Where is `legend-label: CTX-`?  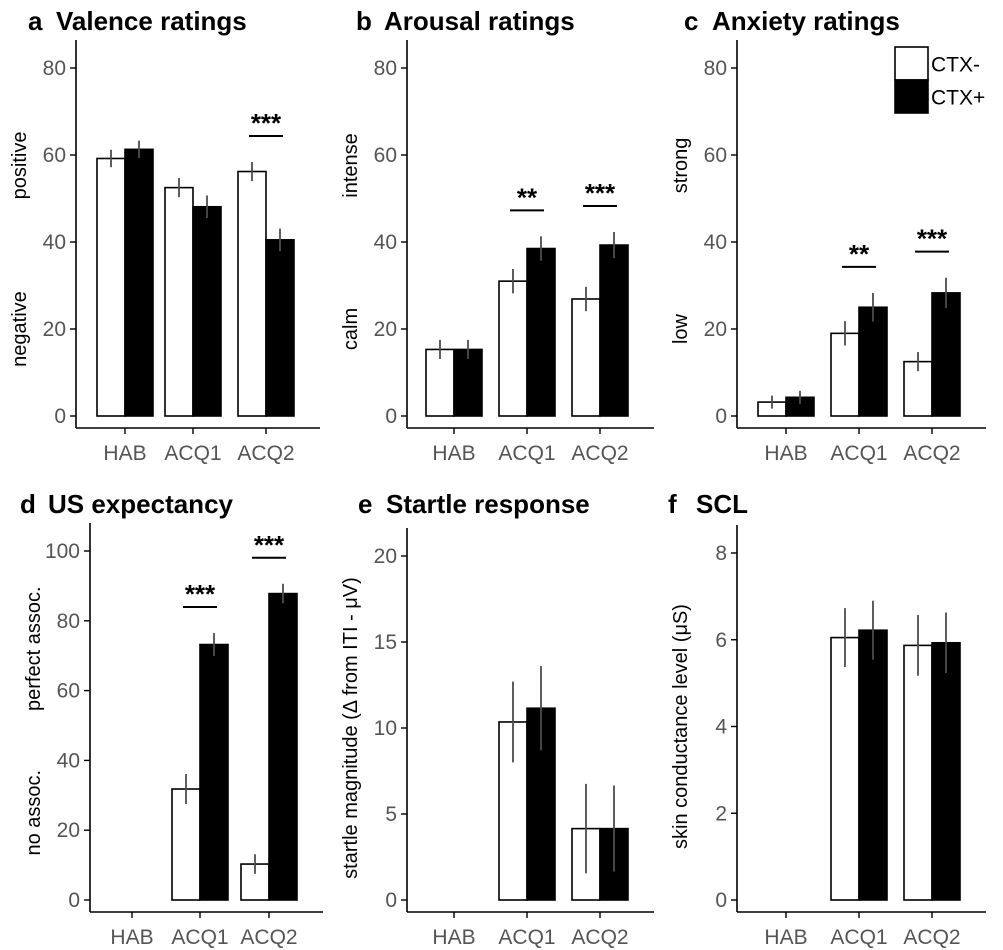 legend-label: CTX- is located at coordinates (955, 65).